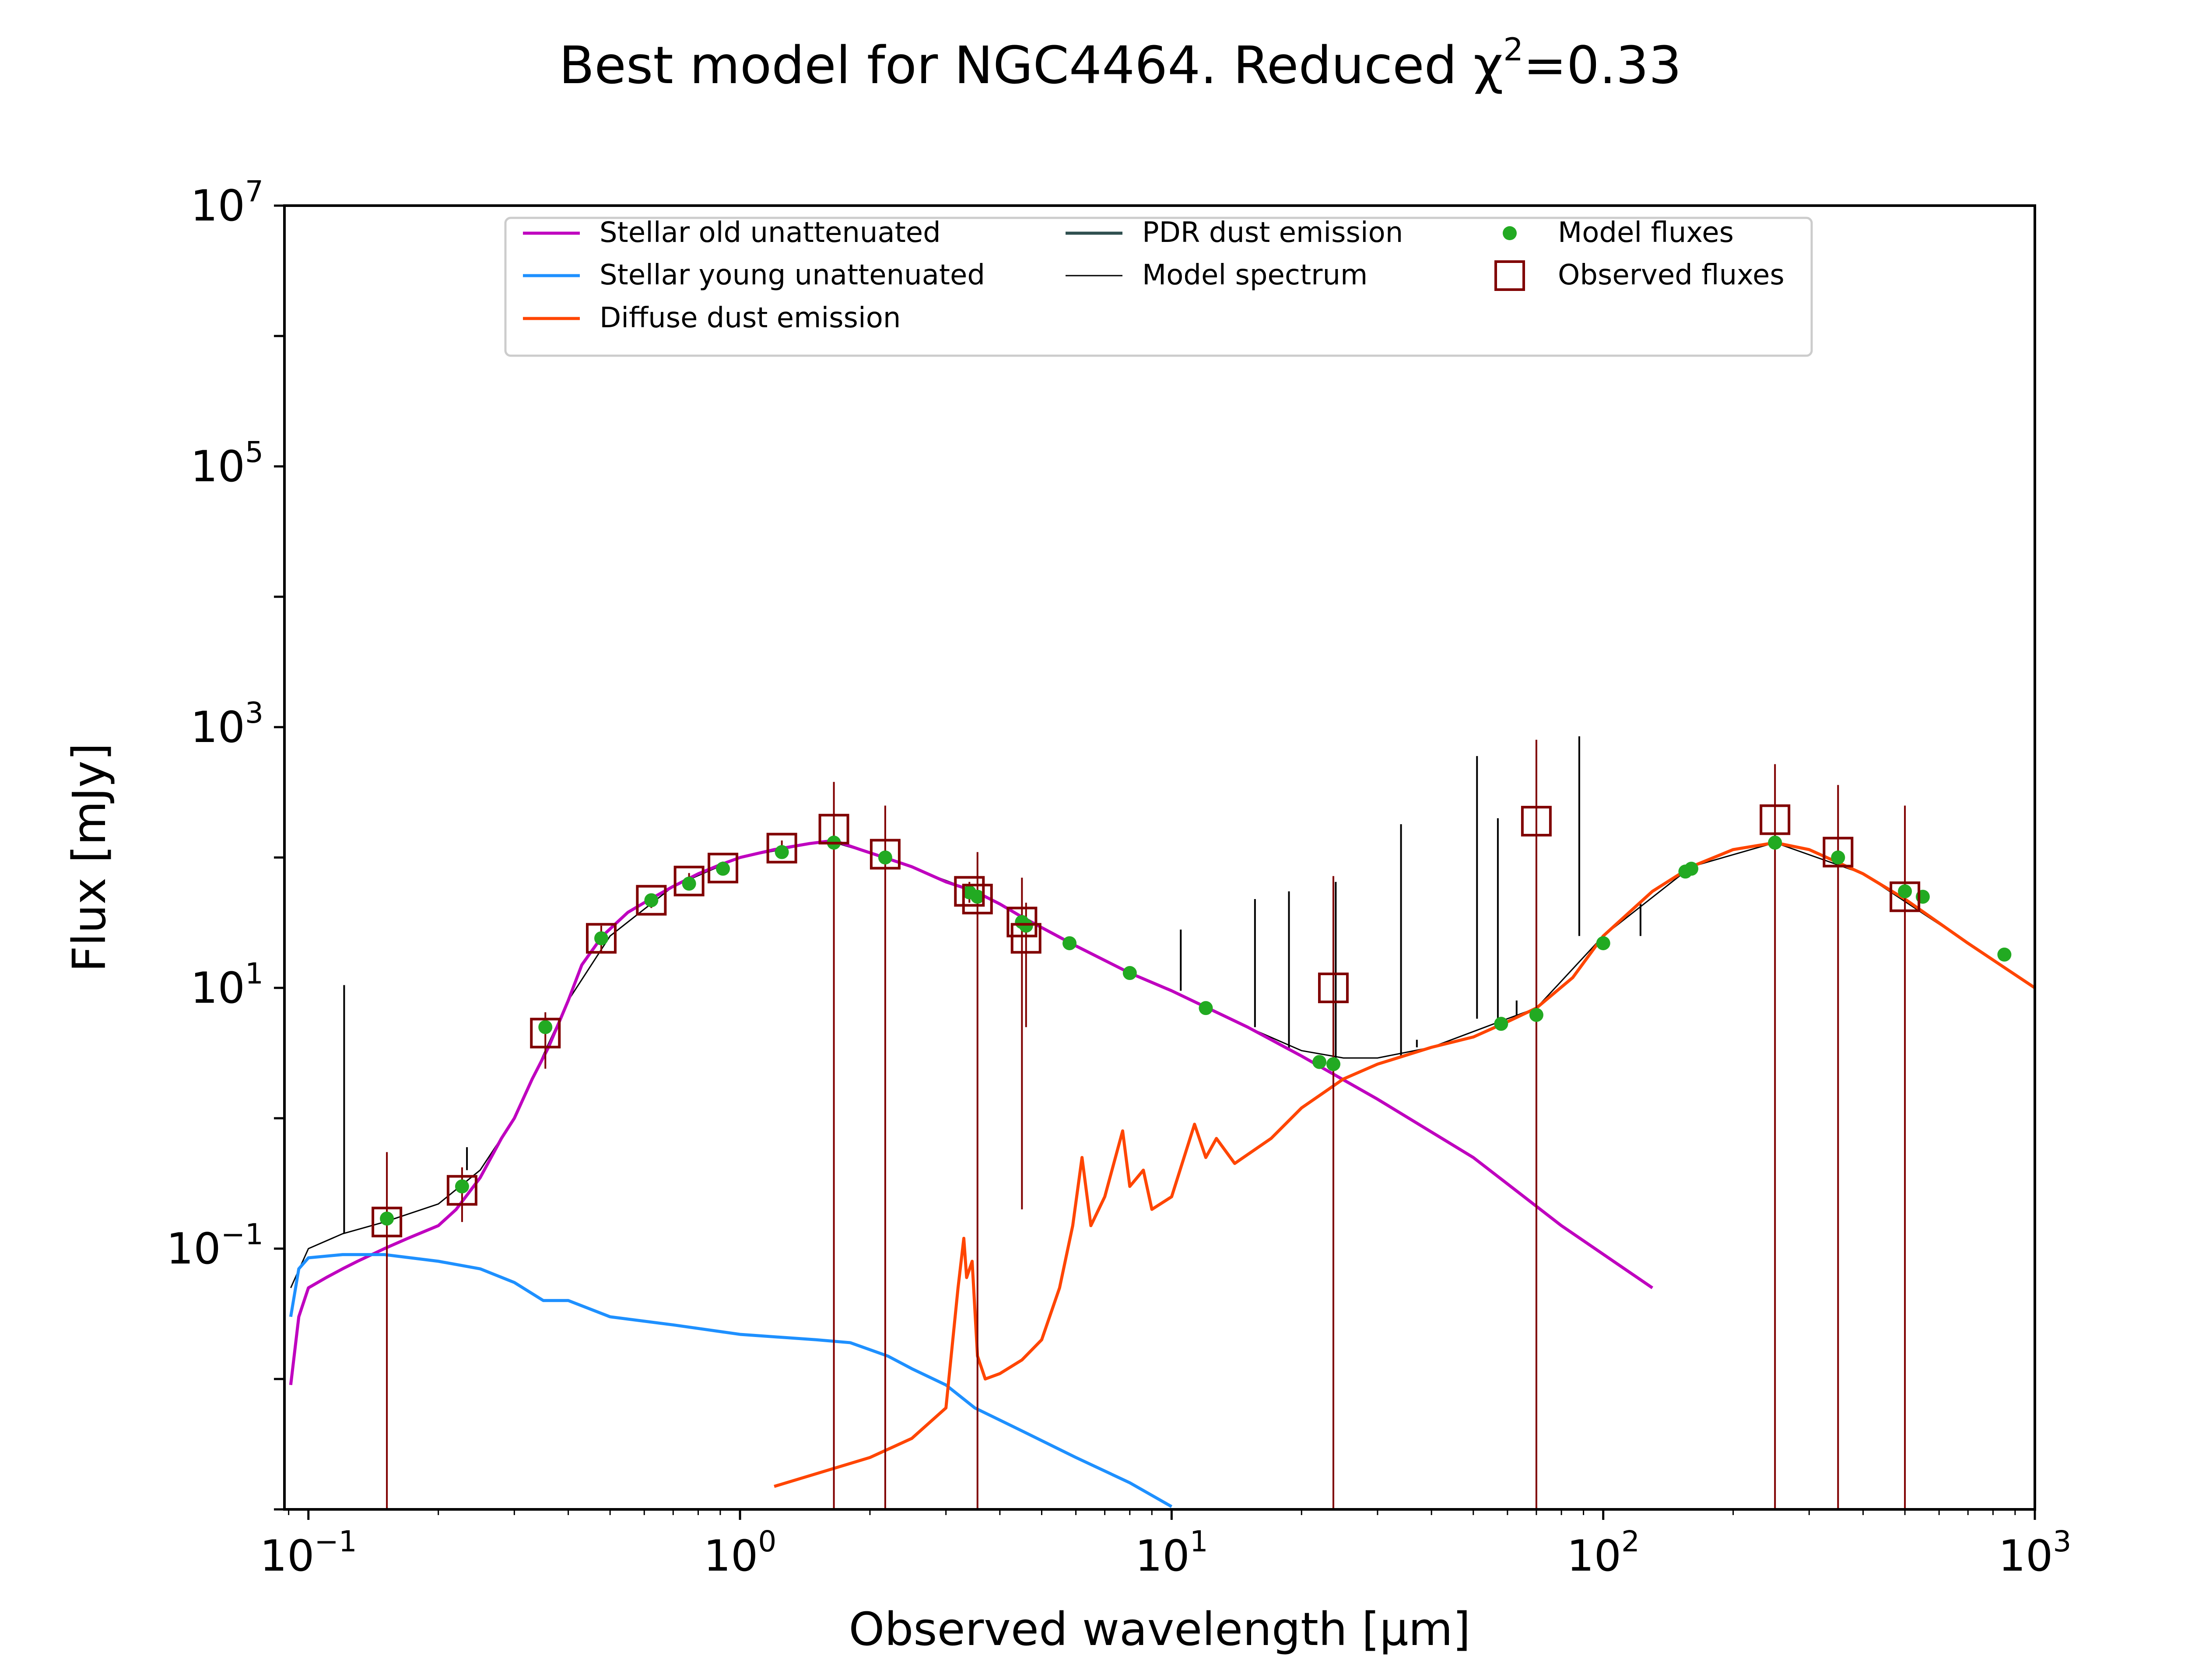  I want to click on y-axis: 10⁻¹ 10¹ 10³ 10⁵ 10⁷, so click(225, 843).